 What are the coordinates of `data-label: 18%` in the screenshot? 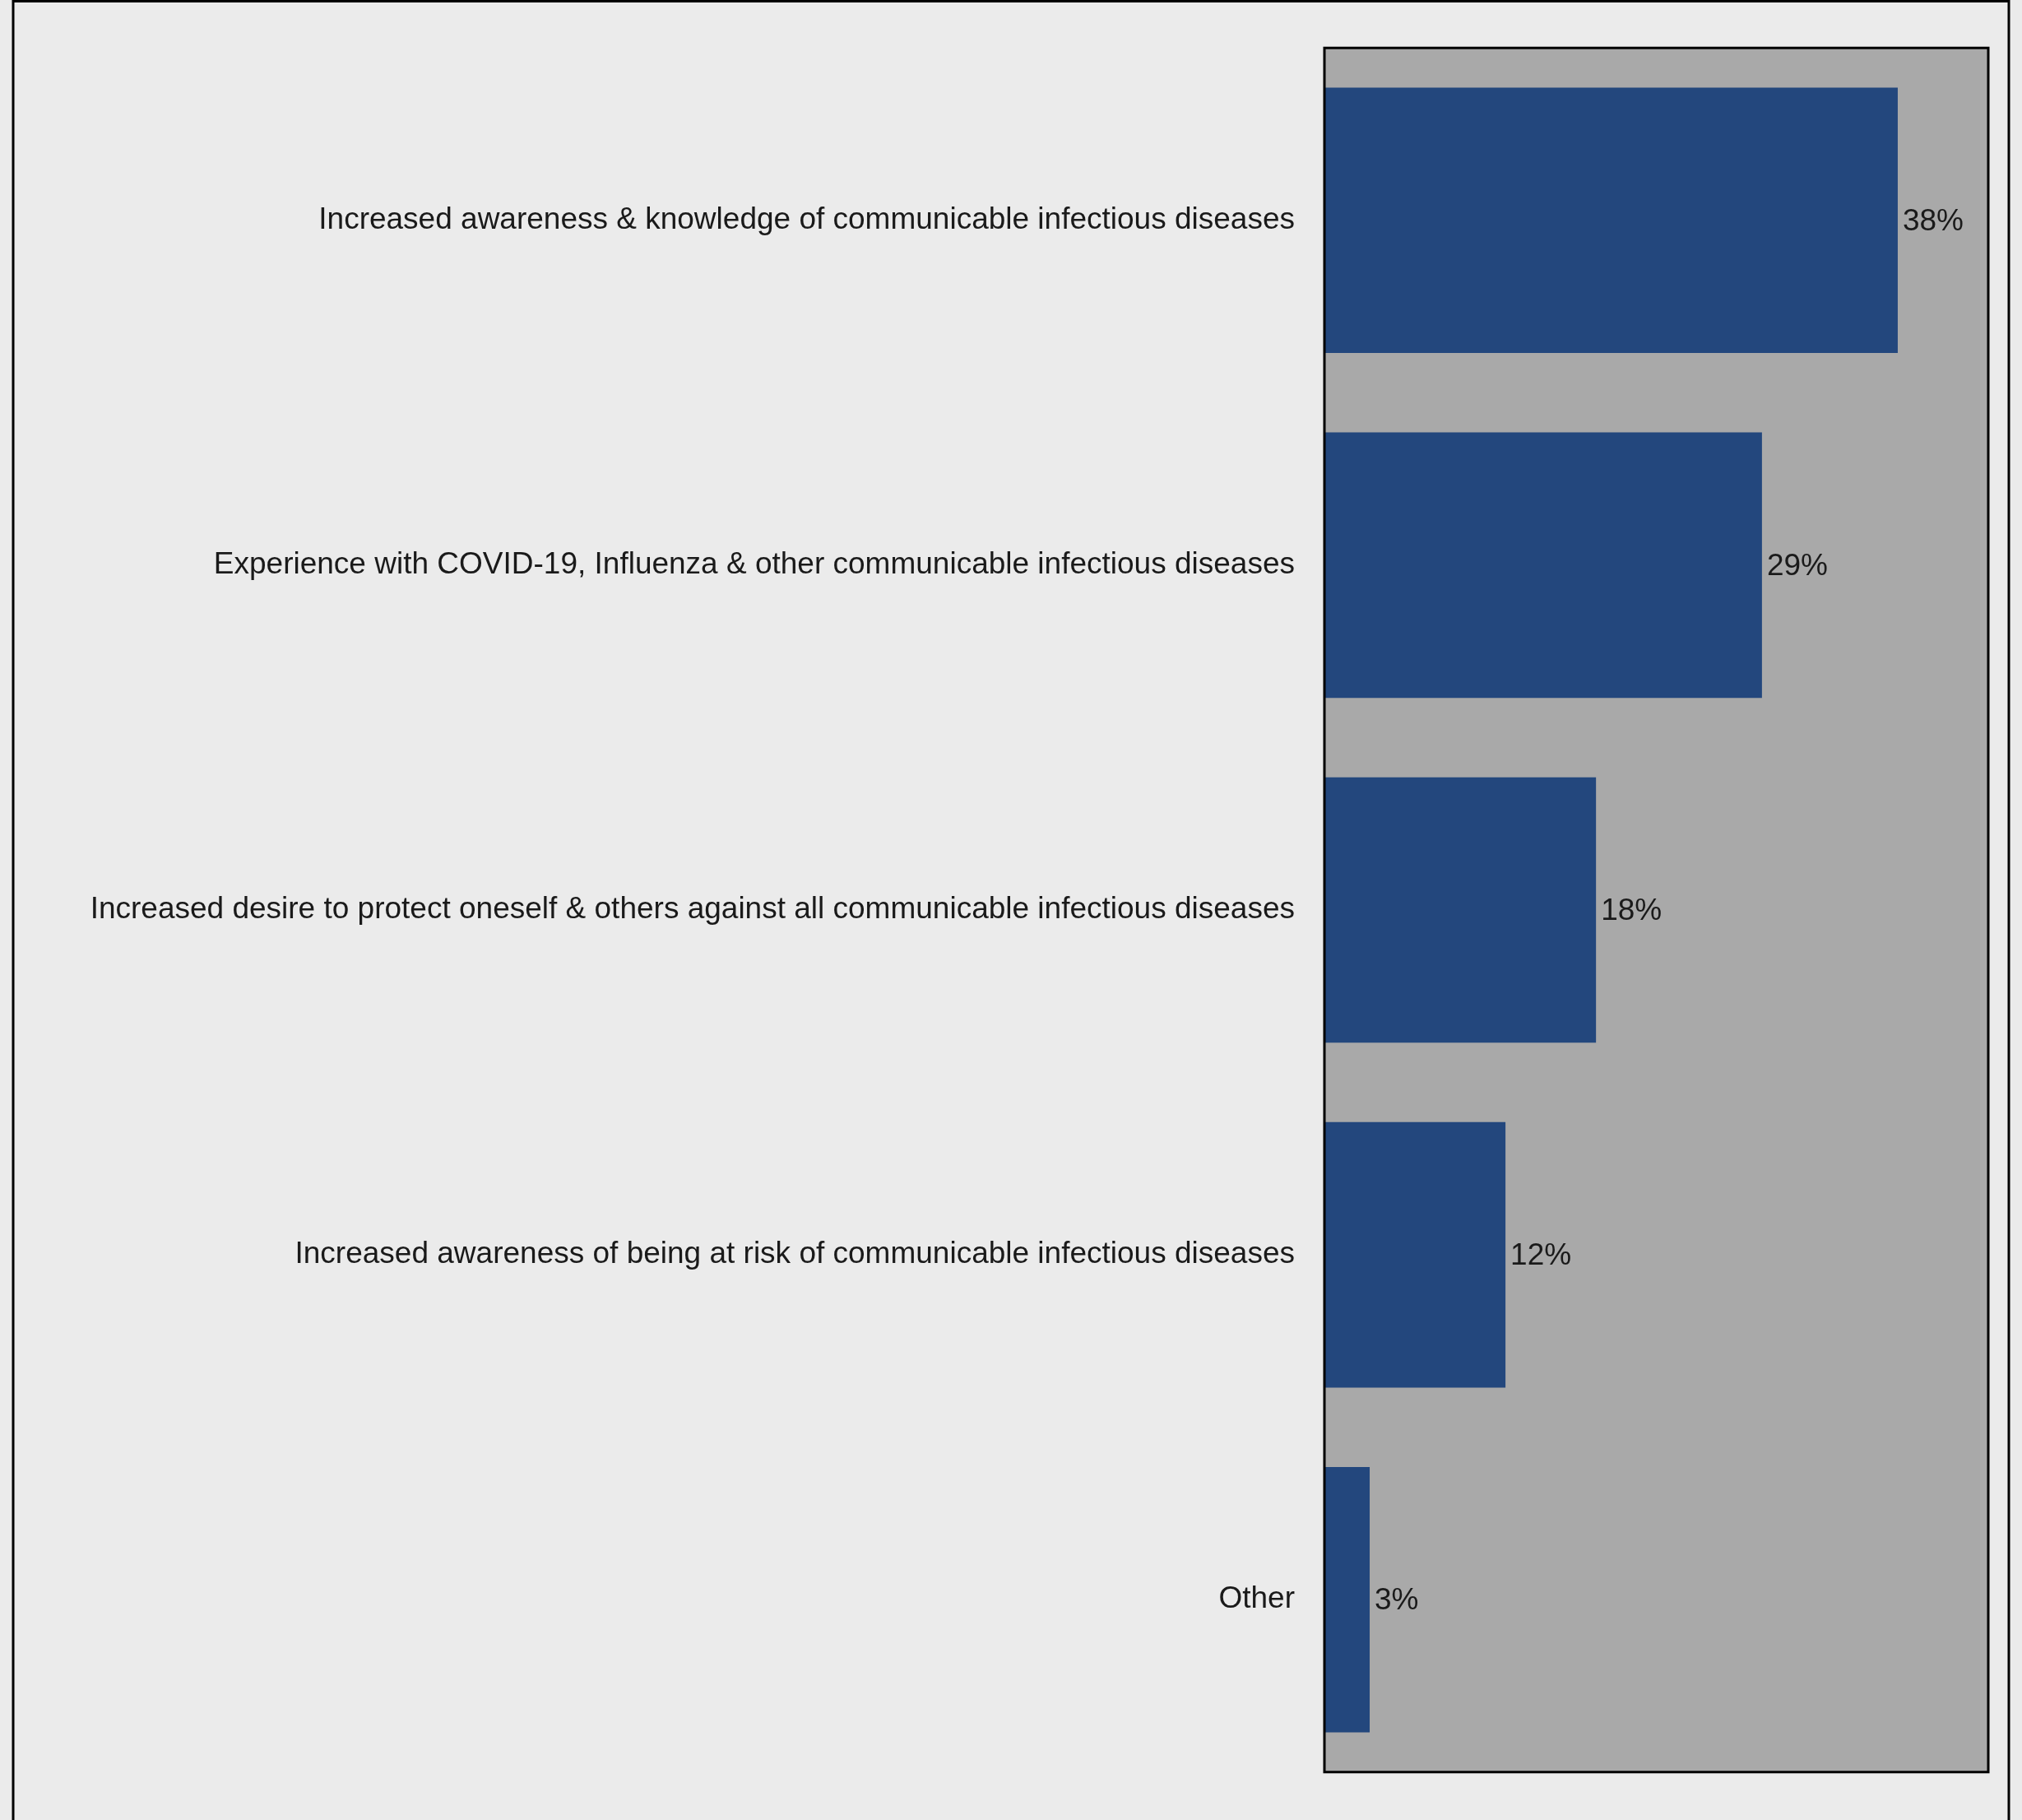 It's located at (1632, 910).